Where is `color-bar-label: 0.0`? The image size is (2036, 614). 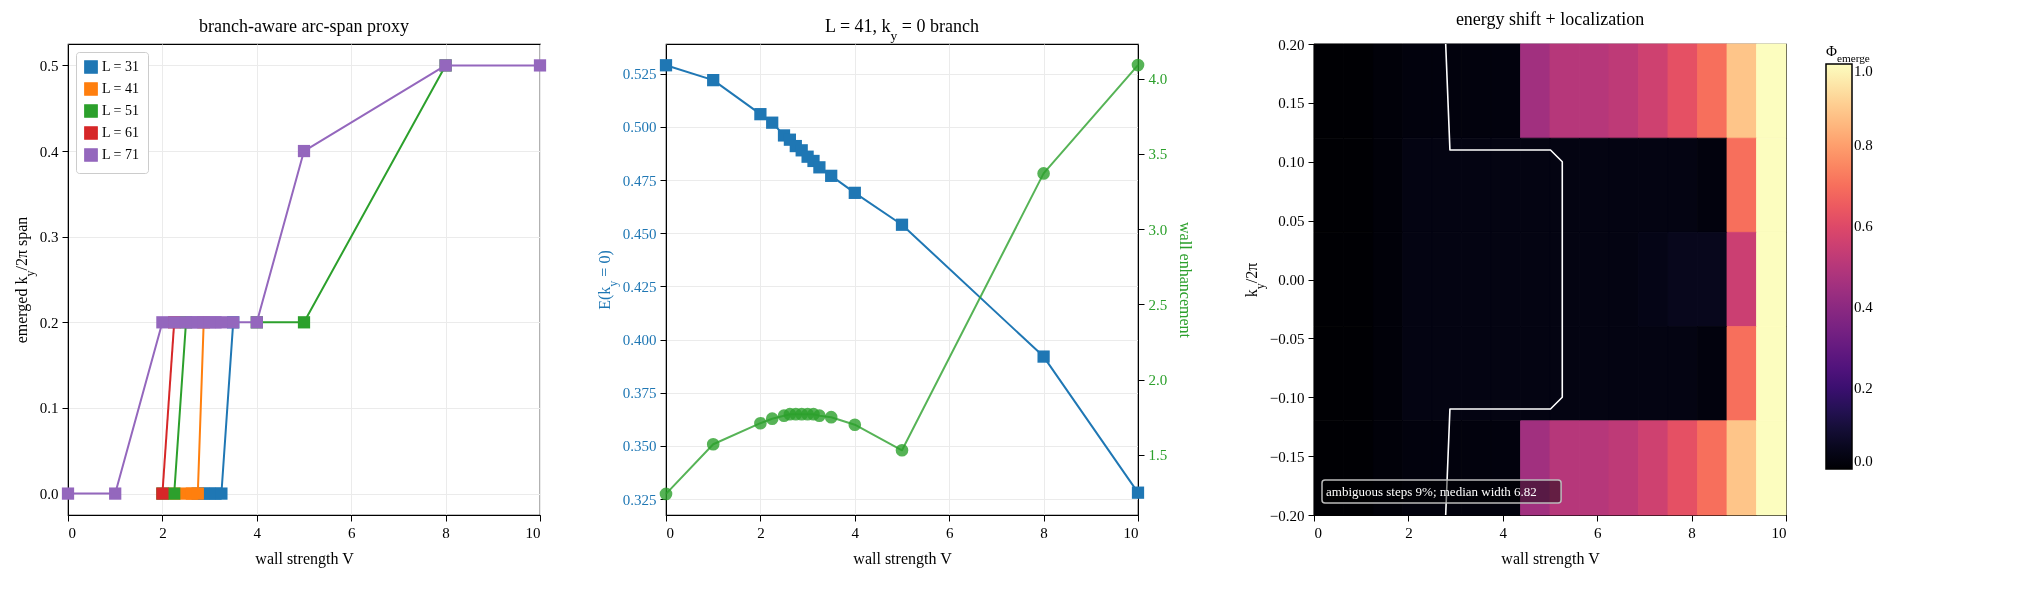 color-bar-label: 0.0 is located at coordinates (1863, 461).